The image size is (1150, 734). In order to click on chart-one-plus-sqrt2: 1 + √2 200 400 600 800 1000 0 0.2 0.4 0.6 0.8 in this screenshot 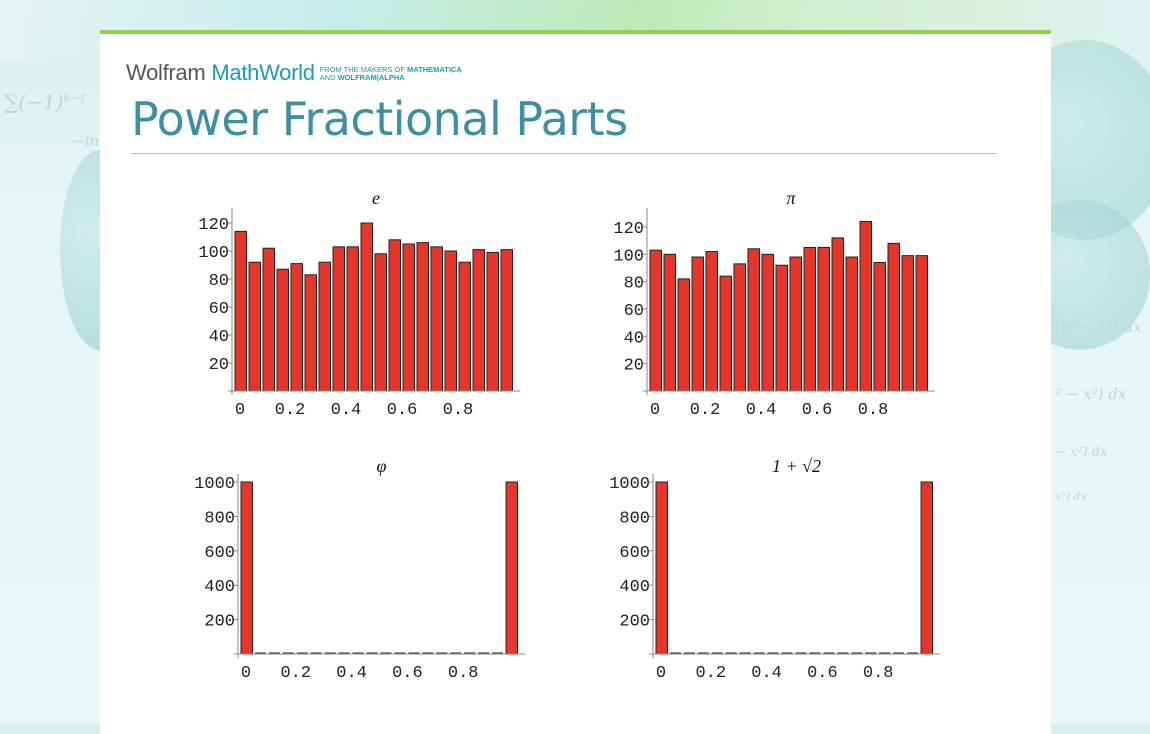, I will do `click(780, 567)`.